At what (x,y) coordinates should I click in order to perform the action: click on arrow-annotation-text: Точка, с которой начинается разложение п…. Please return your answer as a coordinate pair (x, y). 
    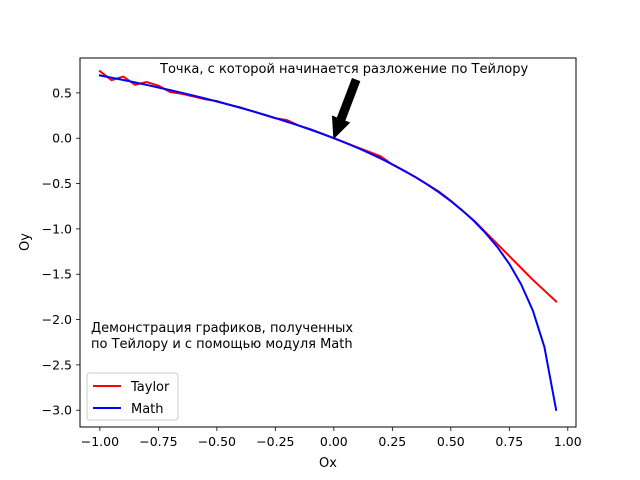
    Looking at the image, I should click on (343, 69).